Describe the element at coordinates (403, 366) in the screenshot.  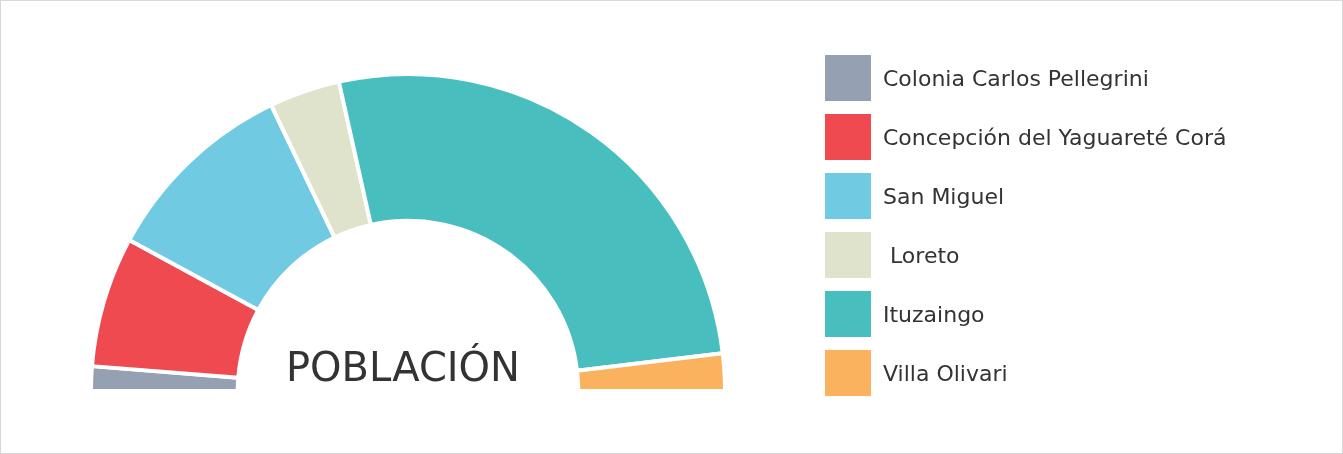
I see `text: POBLACIÓN` at that location.